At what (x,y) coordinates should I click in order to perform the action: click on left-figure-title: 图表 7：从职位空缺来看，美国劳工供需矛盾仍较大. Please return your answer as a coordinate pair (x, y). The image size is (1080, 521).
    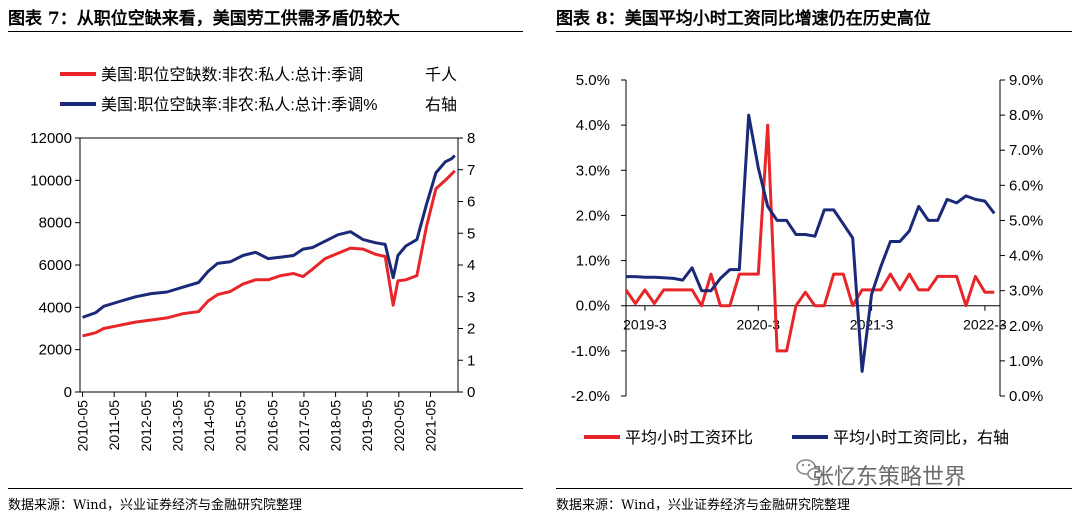
    Looking at the image, I should click on (204, 19).